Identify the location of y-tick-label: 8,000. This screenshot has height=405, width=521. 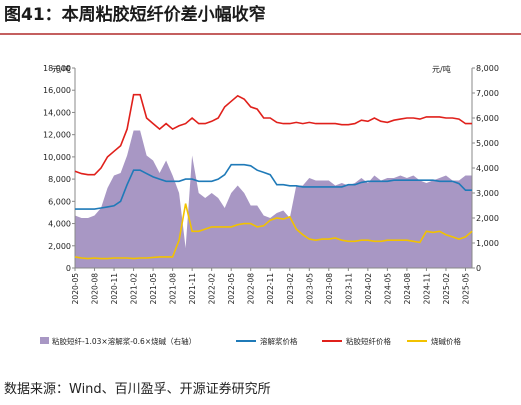
(59, 179).